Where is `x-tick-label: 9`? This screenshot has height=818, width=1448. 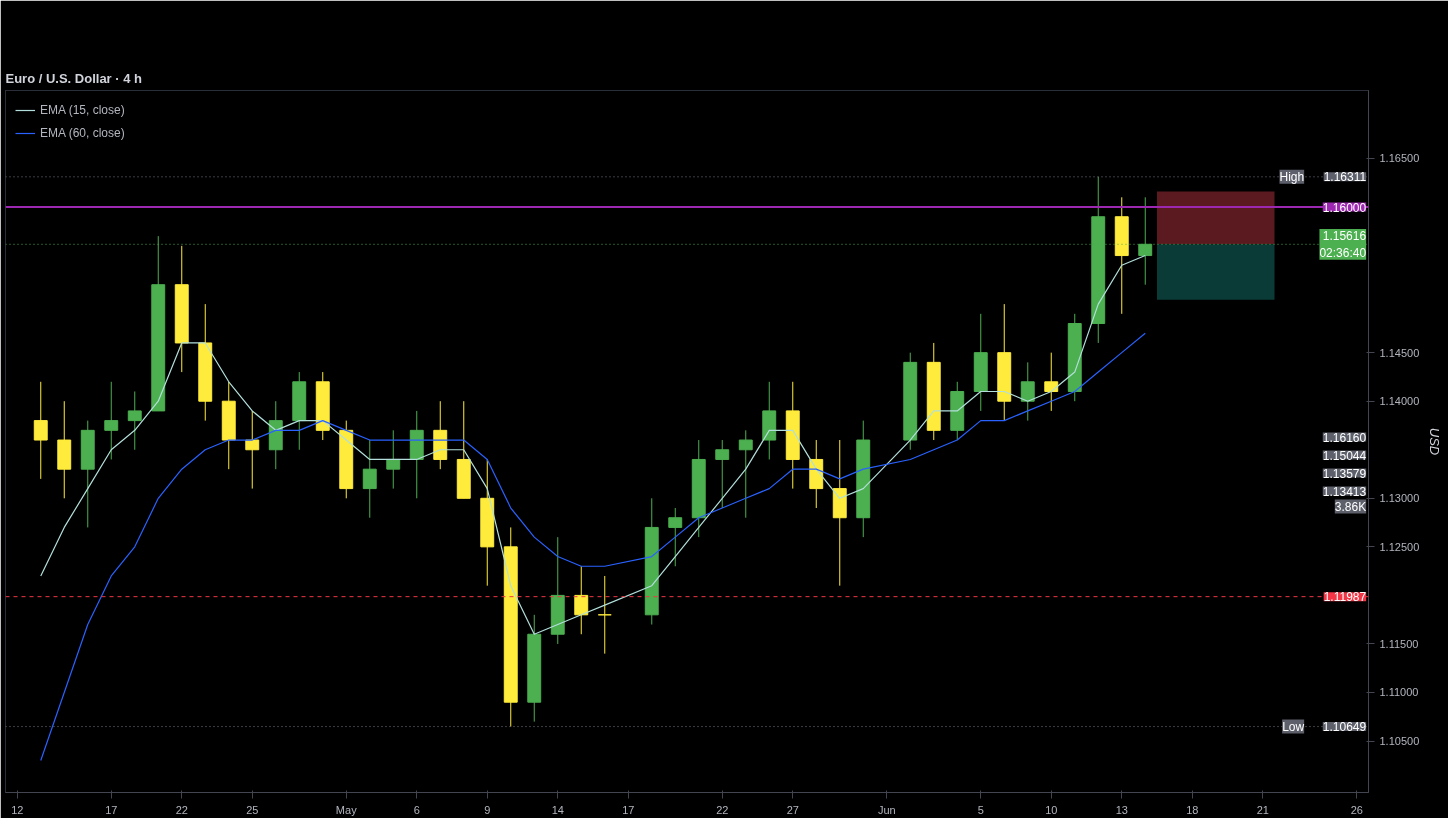
x-tick-label: 9 is located at coordinates (487, 809).